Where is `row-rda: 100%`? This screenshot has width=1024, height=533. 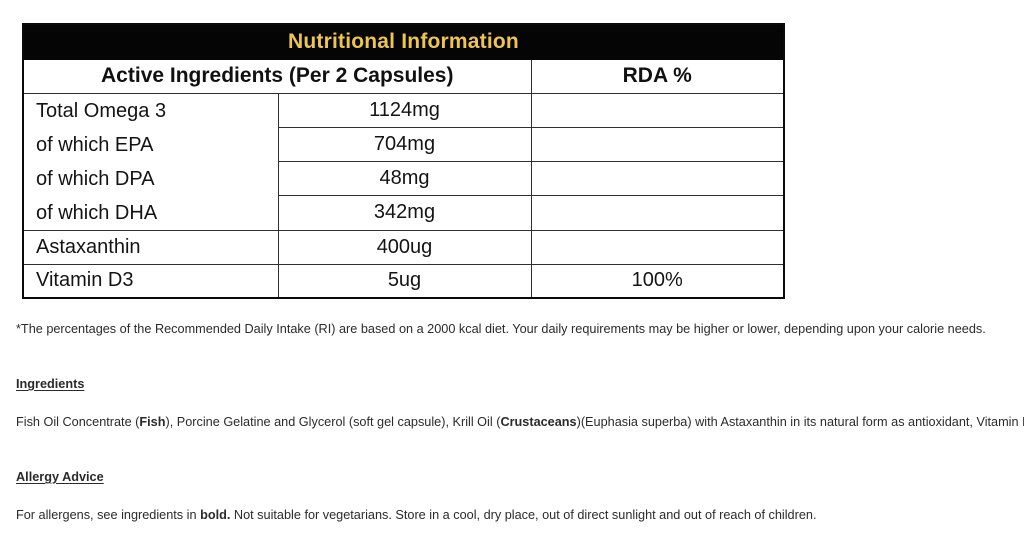 row-rda: 100% is located at coordinates (657, 281).